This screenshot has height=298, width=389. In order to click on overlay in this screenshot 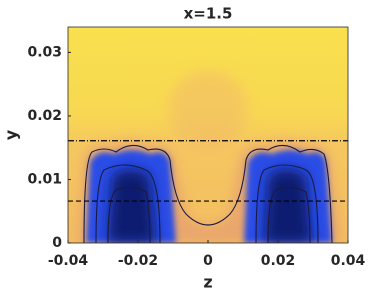, I will do `click(208, 171)`.